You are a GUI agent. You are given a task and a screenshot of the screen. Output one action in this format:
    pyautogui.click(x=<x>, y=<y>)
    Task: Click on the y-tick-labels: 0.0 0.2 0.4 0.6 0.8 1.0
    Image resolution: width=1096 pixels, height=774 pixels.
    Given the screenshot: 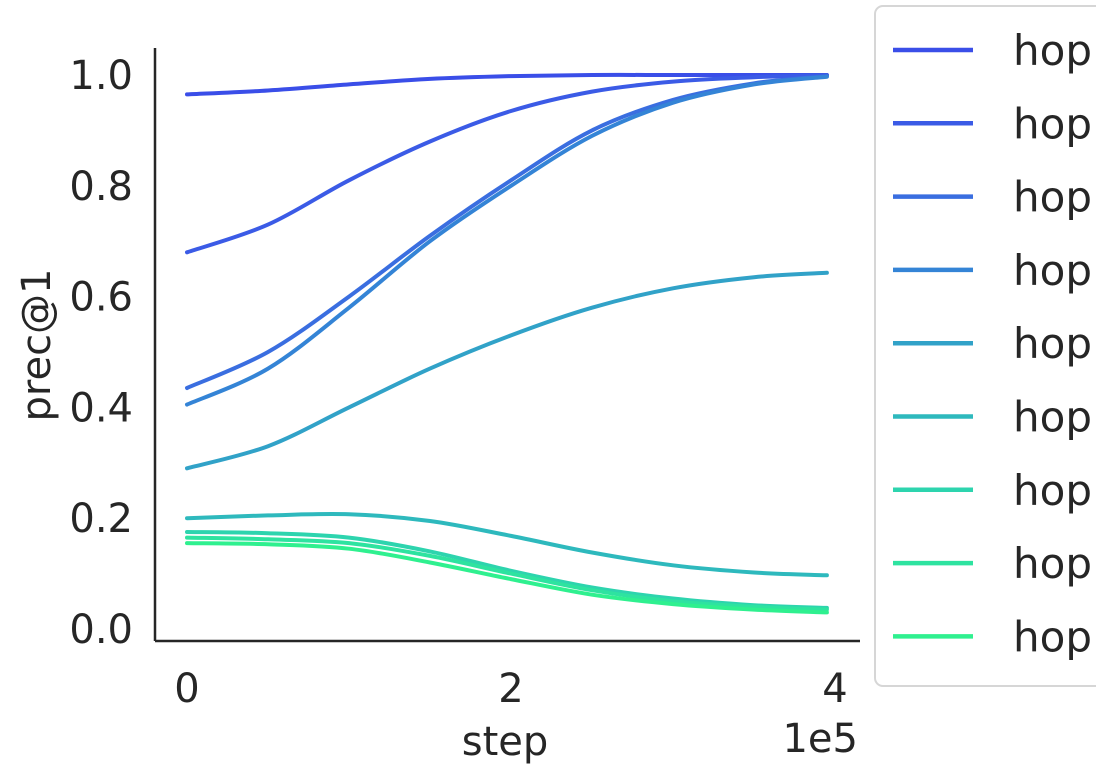 What is the action you would take?
    pyautogui.click(x=101, y=353)
    